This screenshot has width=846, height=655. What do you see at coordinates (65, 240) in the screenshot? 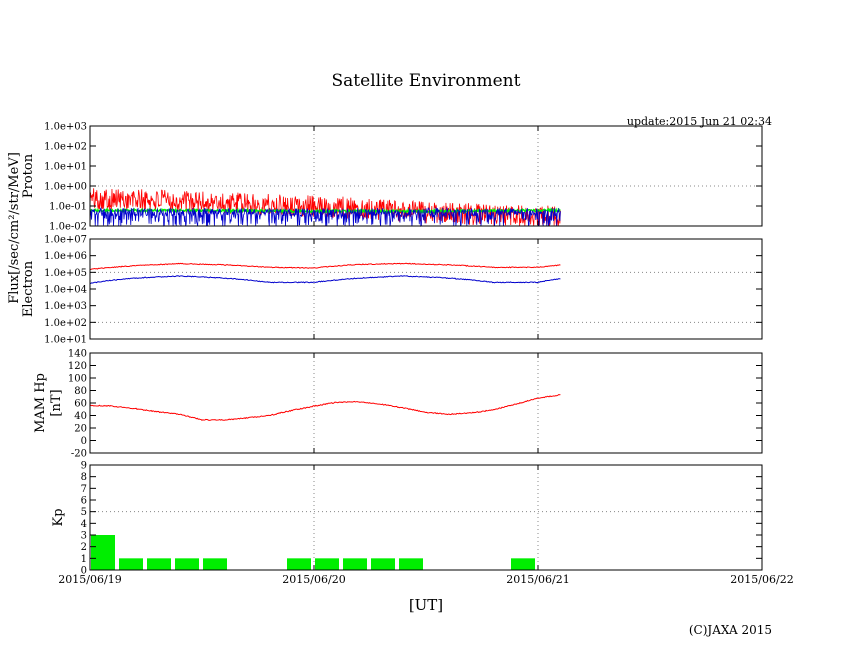
I see `y-tick-label: 1.0e+07` at bounding box center [65, 240].